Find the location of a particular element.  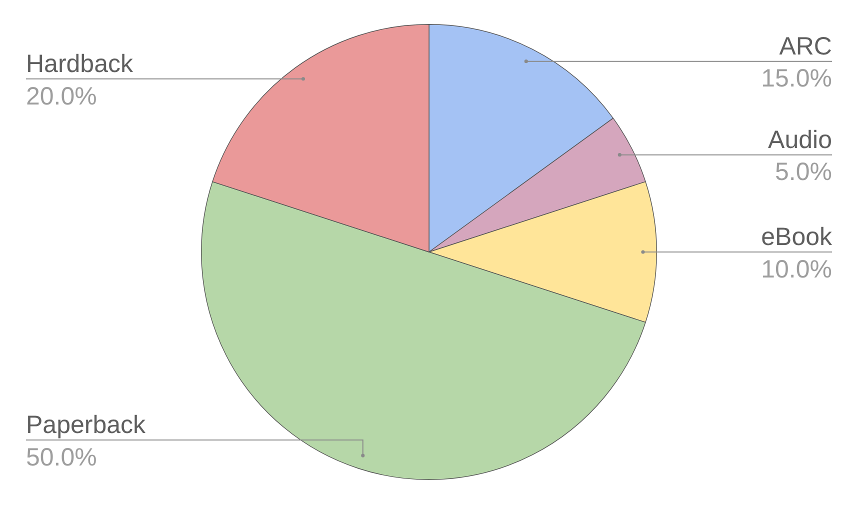

data-label: 5.0% is located at coordinates (803, 172).